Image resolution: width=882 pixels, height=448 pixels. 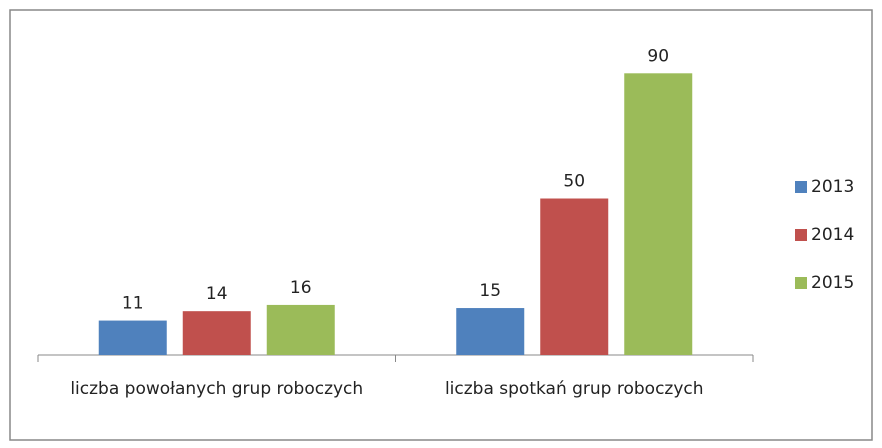 What do you see at coordinates (574, 389) in the screenshot?
I see `x-tick-label: liczba spotkań grup roboczych` at bounding box center [574, 389].